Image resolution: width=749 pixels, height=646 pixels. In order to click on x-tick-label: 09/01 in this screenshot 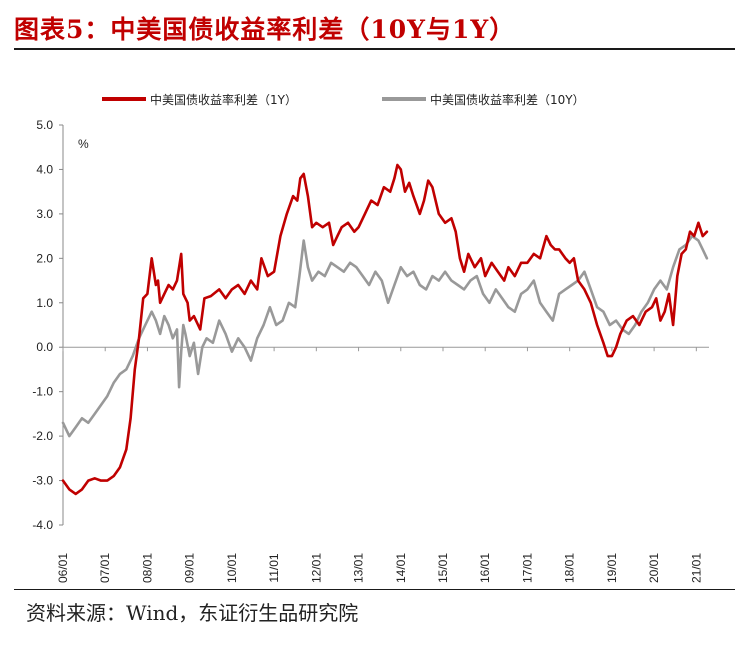, I will do `click(190, 568)`.